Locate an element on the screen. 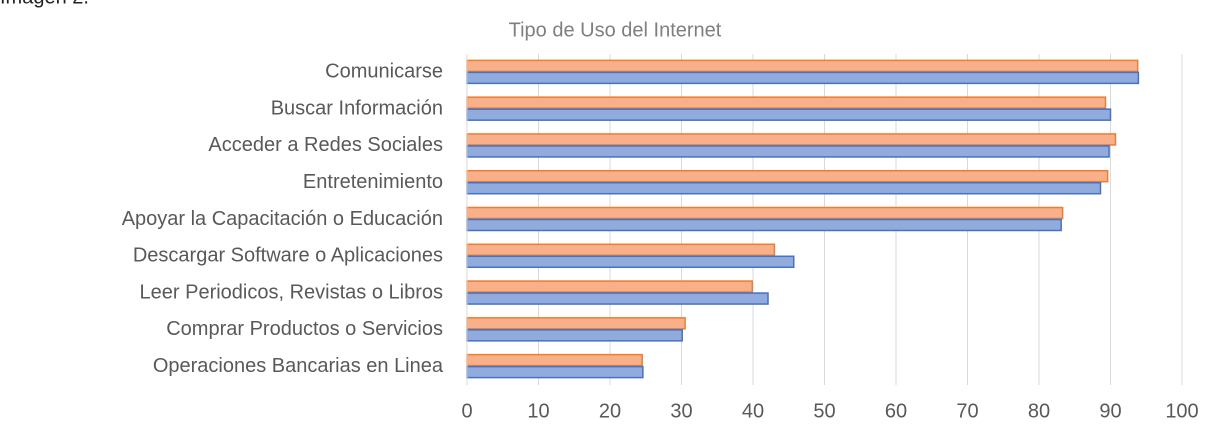 The height and width of the screenshot is (427, 1205). x-tick-label: 90 is located at coordinates (1110, 411).